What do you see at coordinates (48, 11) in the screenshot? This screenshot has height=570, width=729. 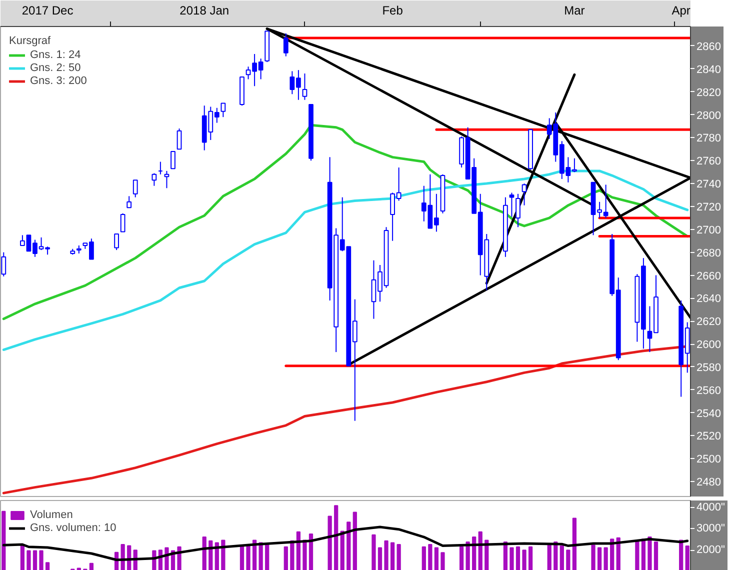 I see `x-tick-label: 2017 Dec` at bounding box center [48, 11].